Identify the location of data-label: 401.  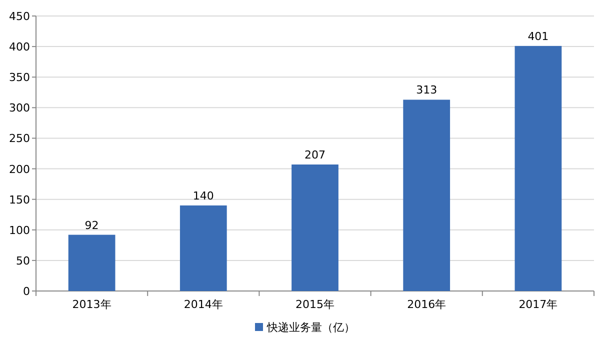
(538, 36).